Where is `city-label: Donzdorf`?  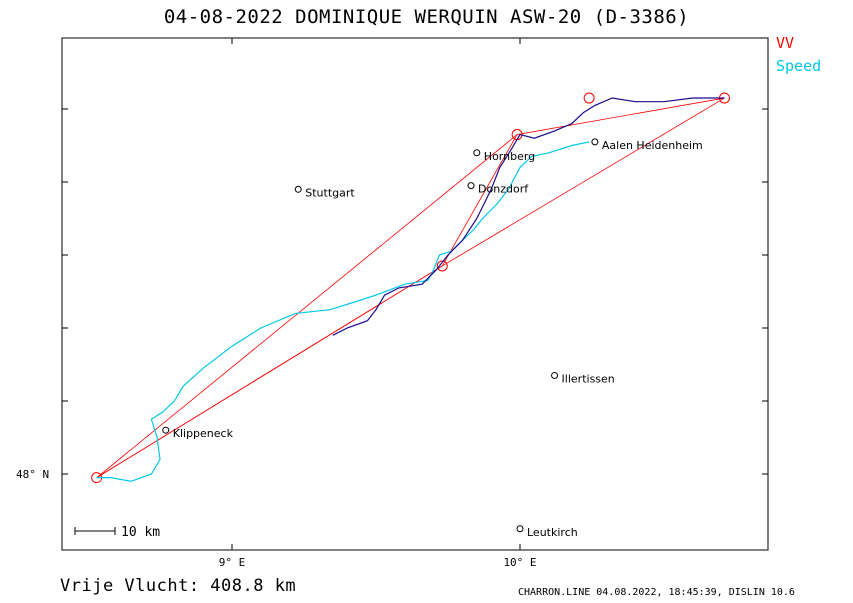 city-label: Donzdorf is located at coordinates (503, 189).